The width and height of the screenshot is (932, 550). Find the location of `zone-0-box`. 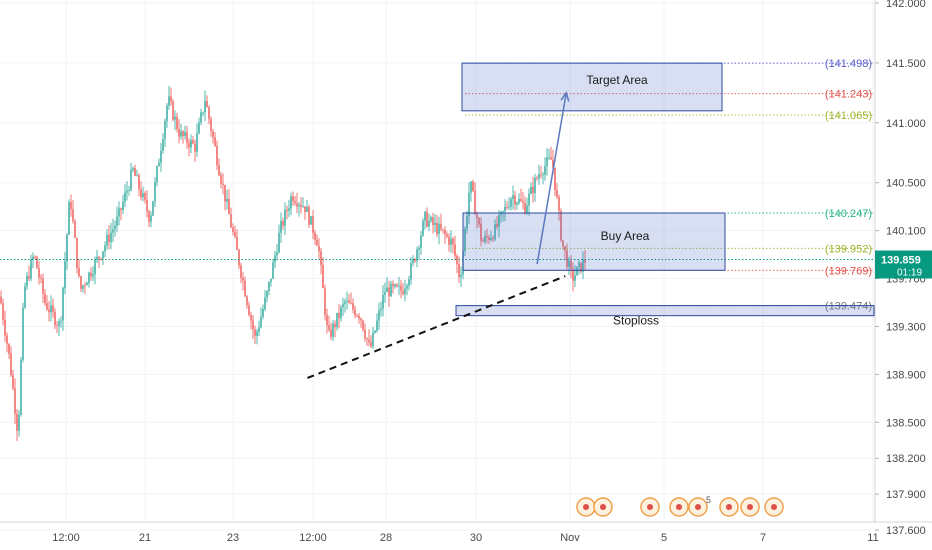

zone-0-box is located at coordinates (592, 87).